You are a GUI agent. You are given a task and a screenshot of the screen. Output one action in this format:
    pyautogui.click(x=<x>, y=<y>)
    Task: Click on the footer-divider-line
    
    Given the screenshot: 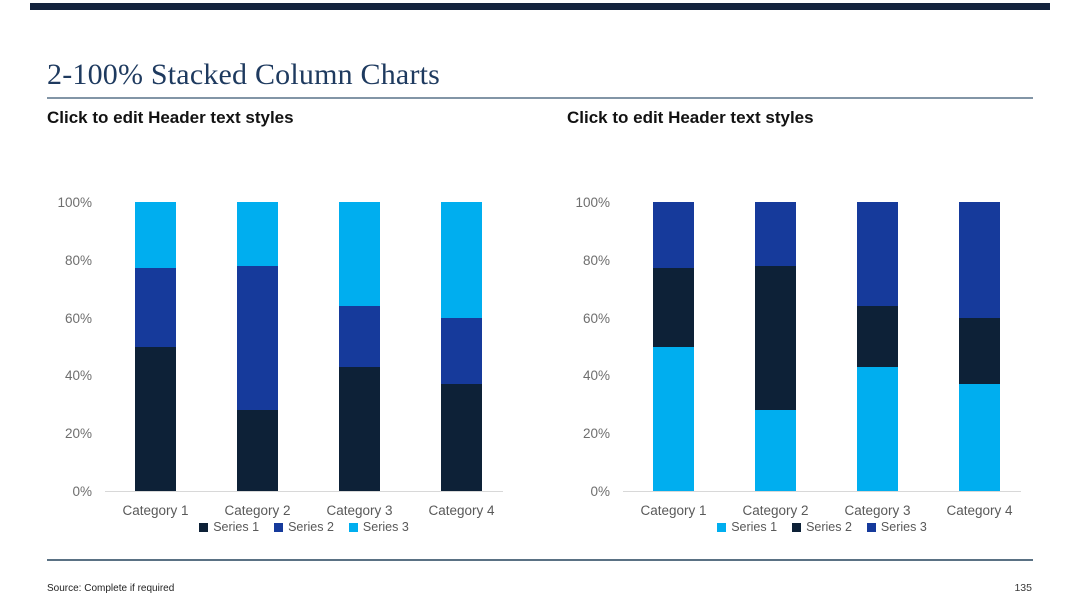 What is the action you would take?
    pyautogui.click(x=540, y=560)
    